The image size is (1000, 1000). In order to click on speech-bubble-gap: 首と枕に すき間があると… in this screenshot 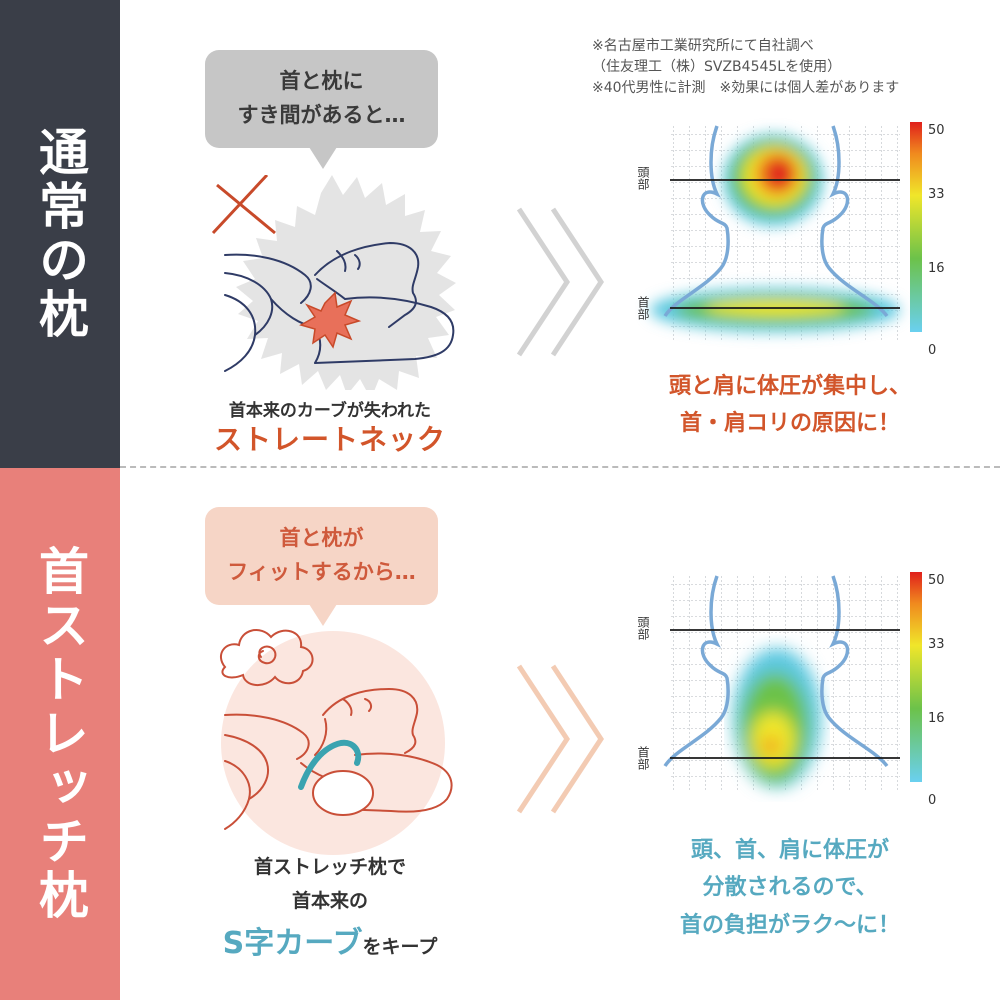, I will do `click(321, 99)`.